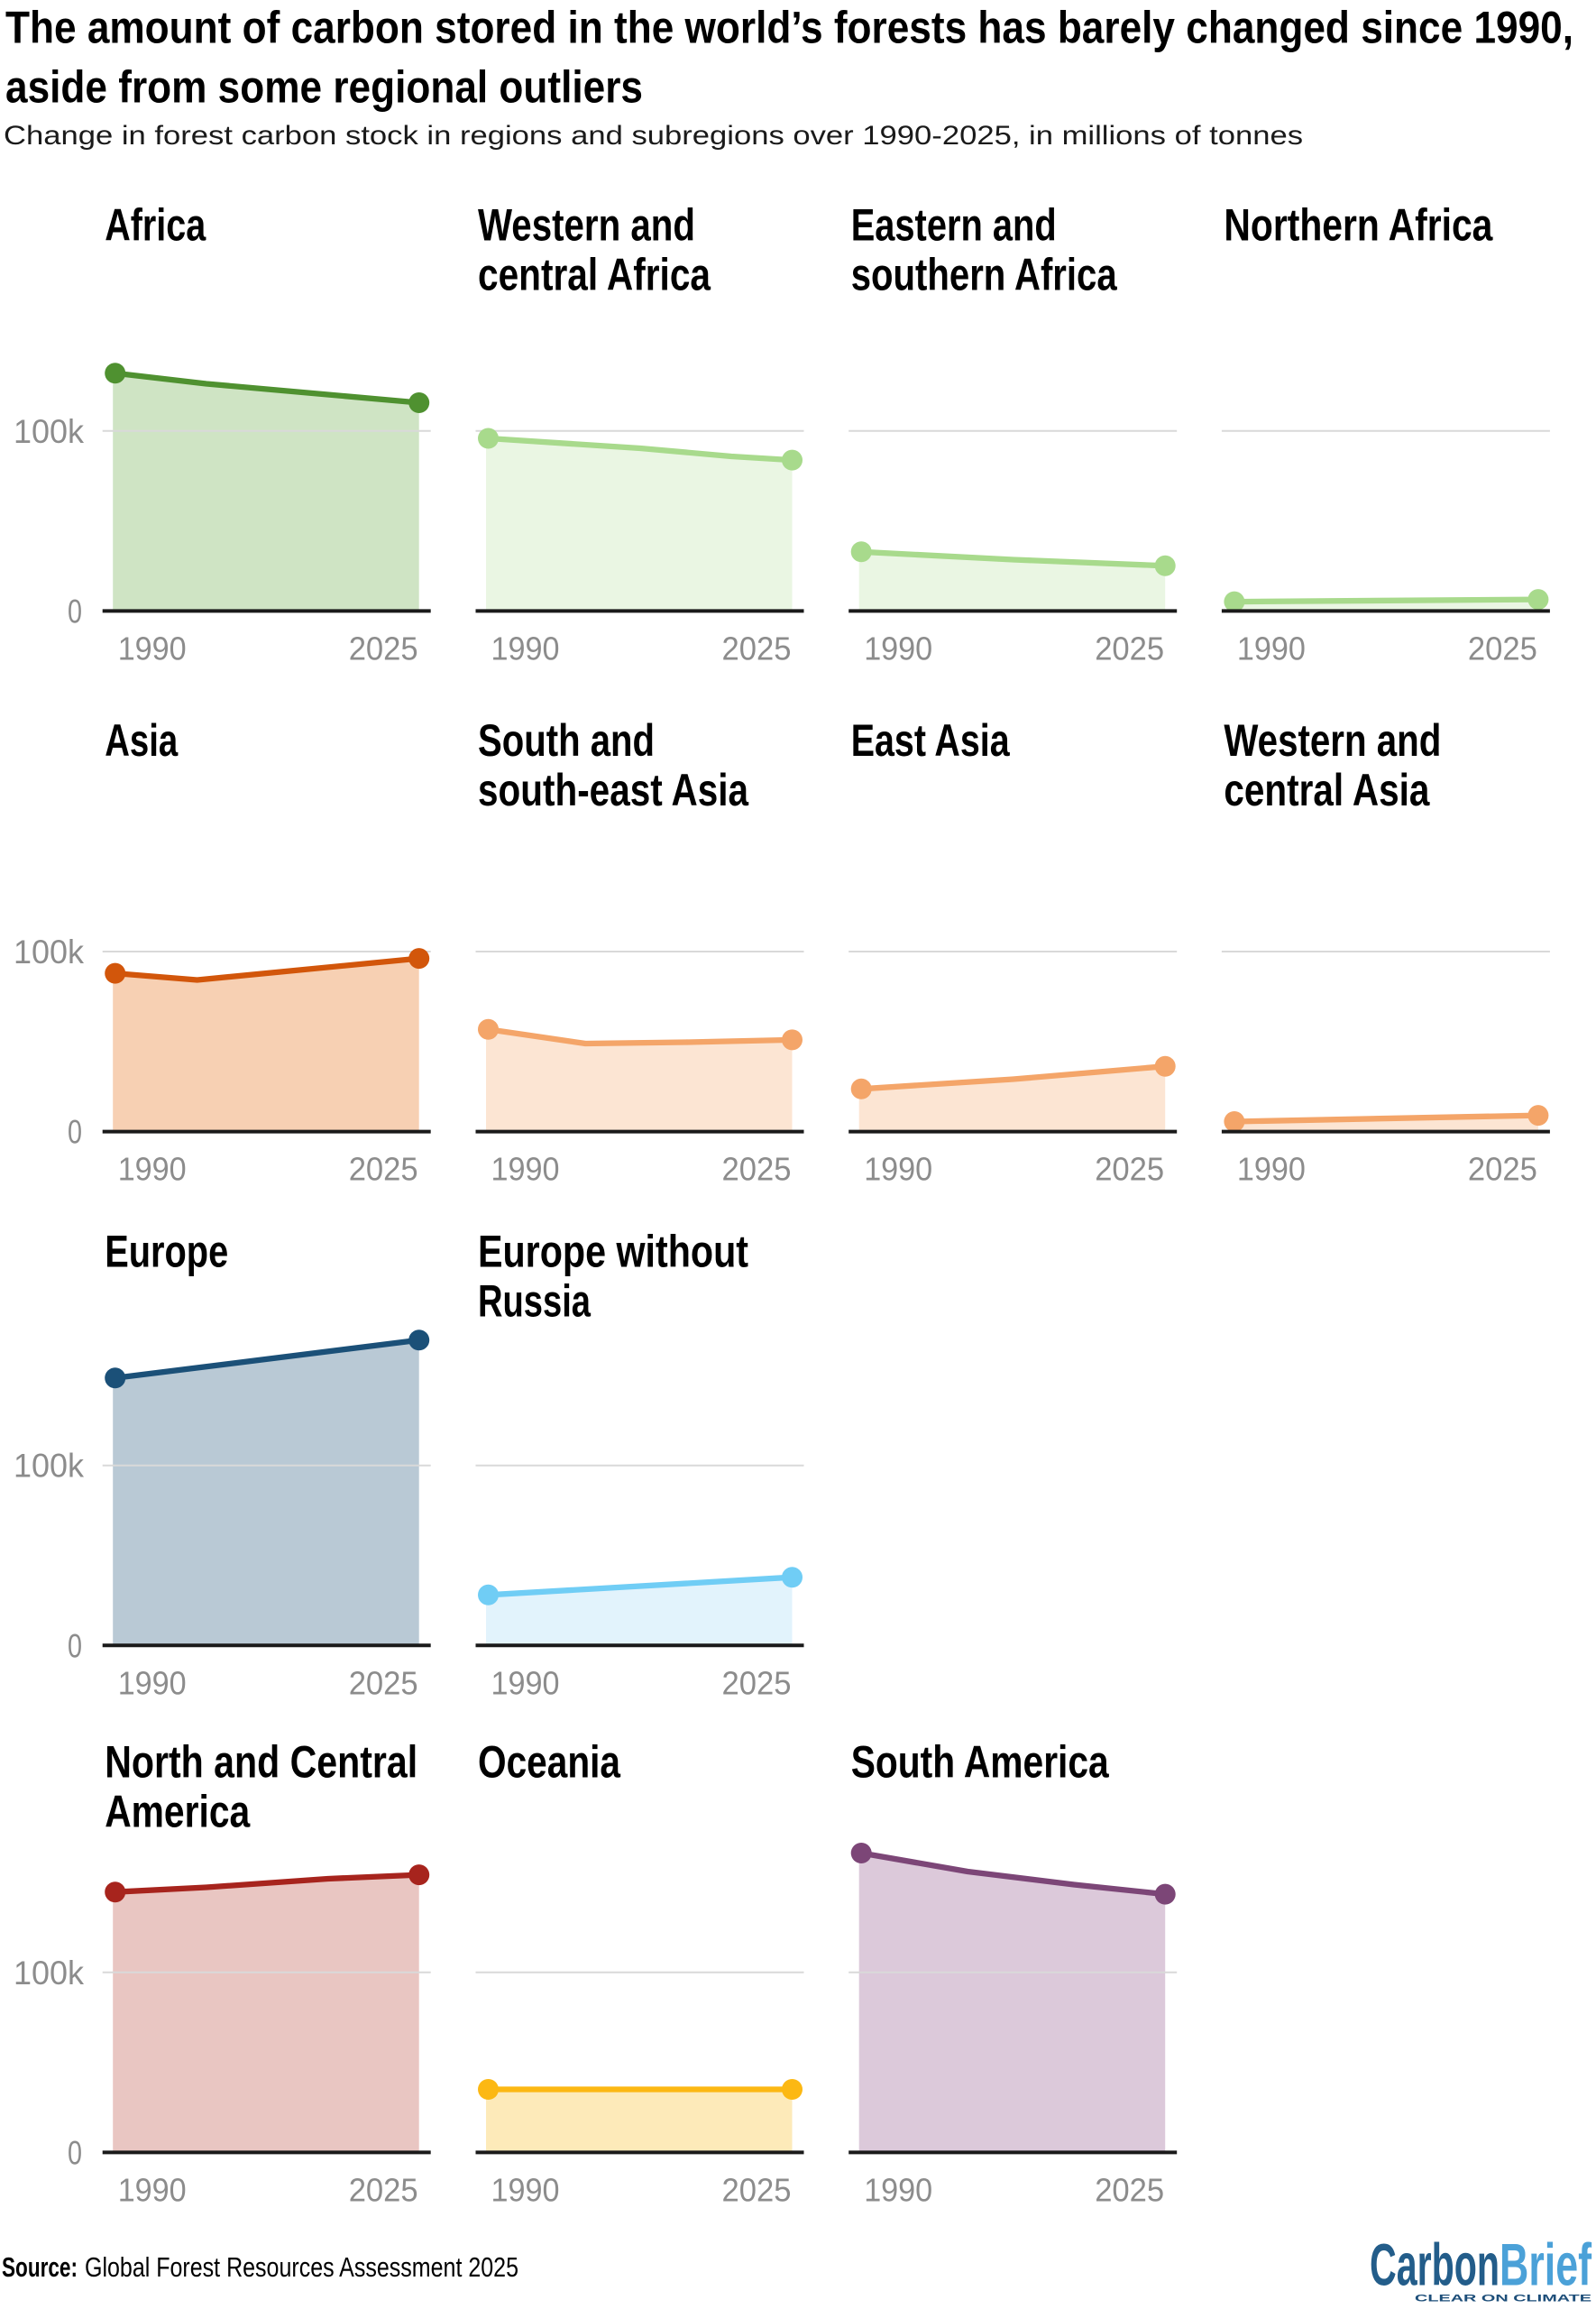  I want to click on svg-text: central Africa, so click(594, 274).